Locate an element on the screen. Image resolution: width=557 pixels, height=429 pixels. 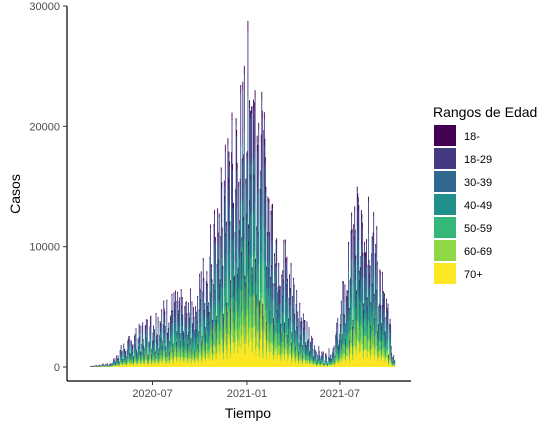
x-axis-title: Tiempo is located at coordinates (248, 413).